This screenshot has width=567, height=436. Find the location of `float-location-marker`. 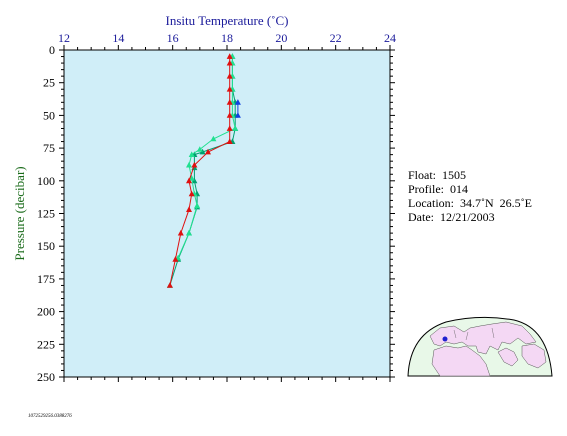

float-location-marker is located at coordinates (445, 339).